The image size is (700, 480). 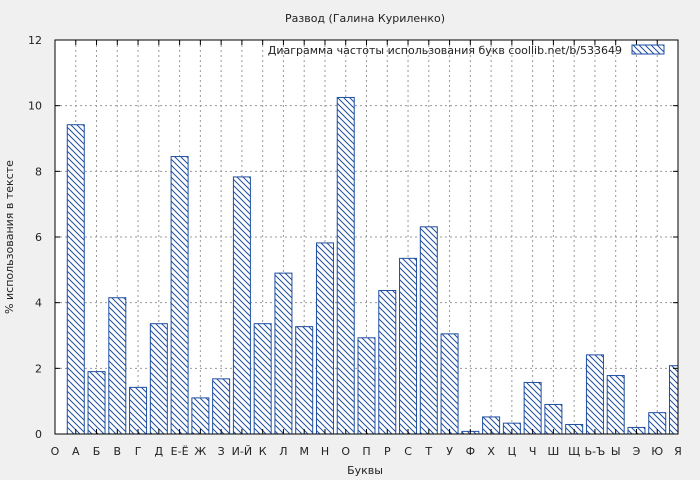 I want to click on x-tick-label: Ь-Ъ, so click(x=595, y=451).